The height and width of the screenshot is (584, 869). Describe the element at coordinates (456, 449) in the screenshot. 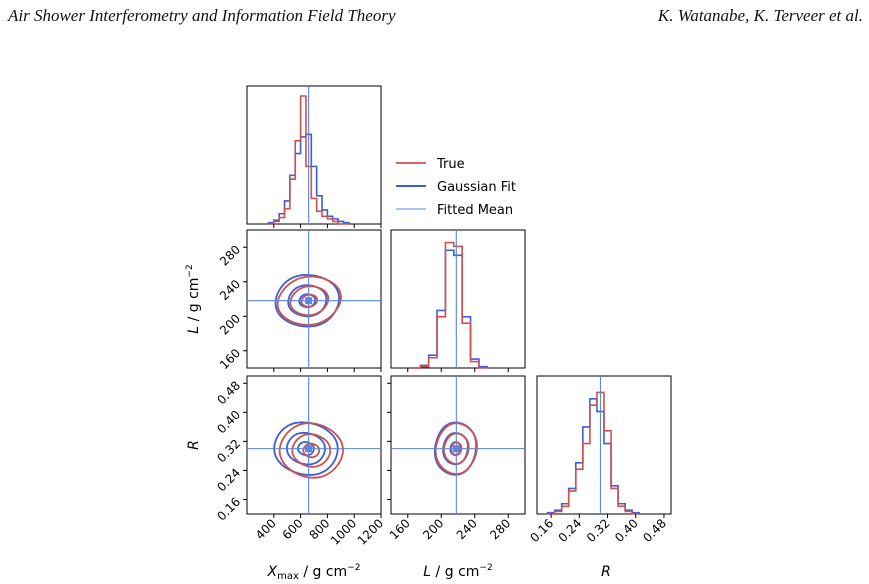

I see `R-vs-L-mean-marker` at that location.